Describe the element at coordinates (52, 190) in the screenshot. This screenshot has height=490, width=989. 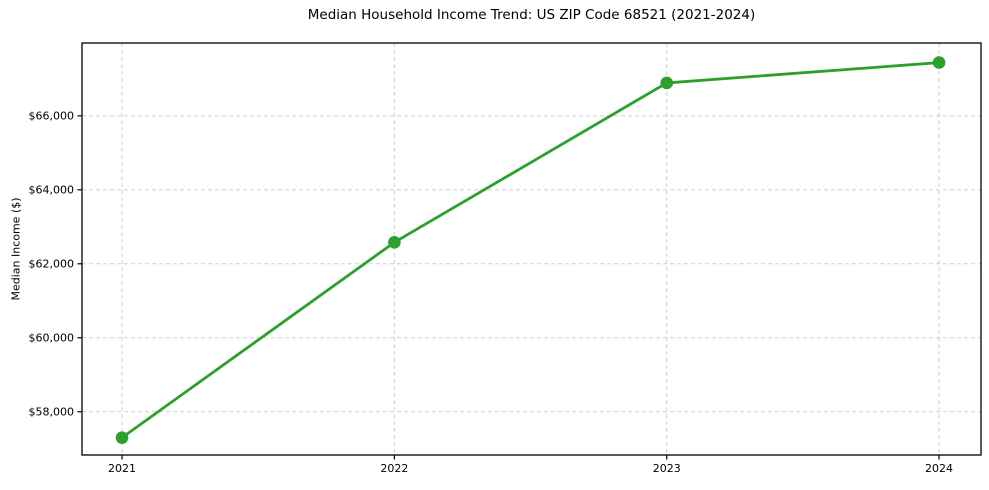
I see `y-tick-label: $64,000` at that location.